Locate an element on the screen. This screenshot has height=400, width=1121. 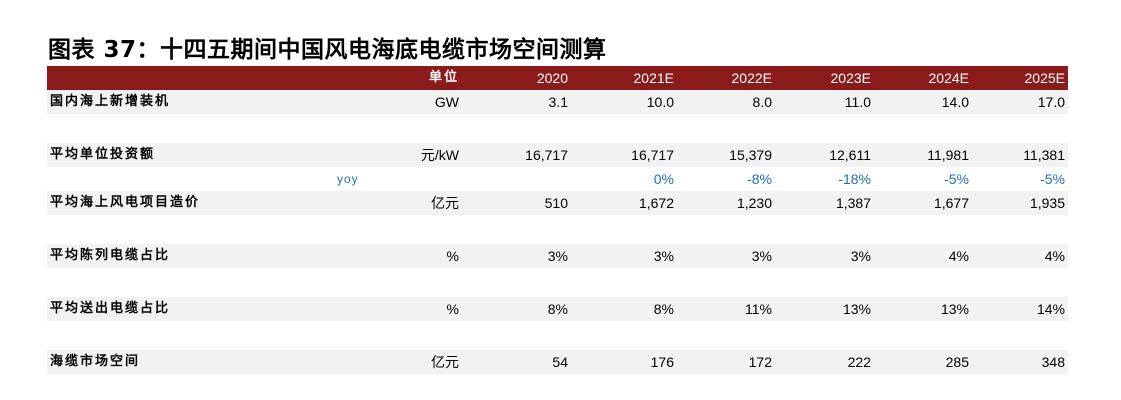
table-row: 平均送出电缆占比 % 8% 8% 11% 13% 13% 14% is located at coordinates (557, 309).